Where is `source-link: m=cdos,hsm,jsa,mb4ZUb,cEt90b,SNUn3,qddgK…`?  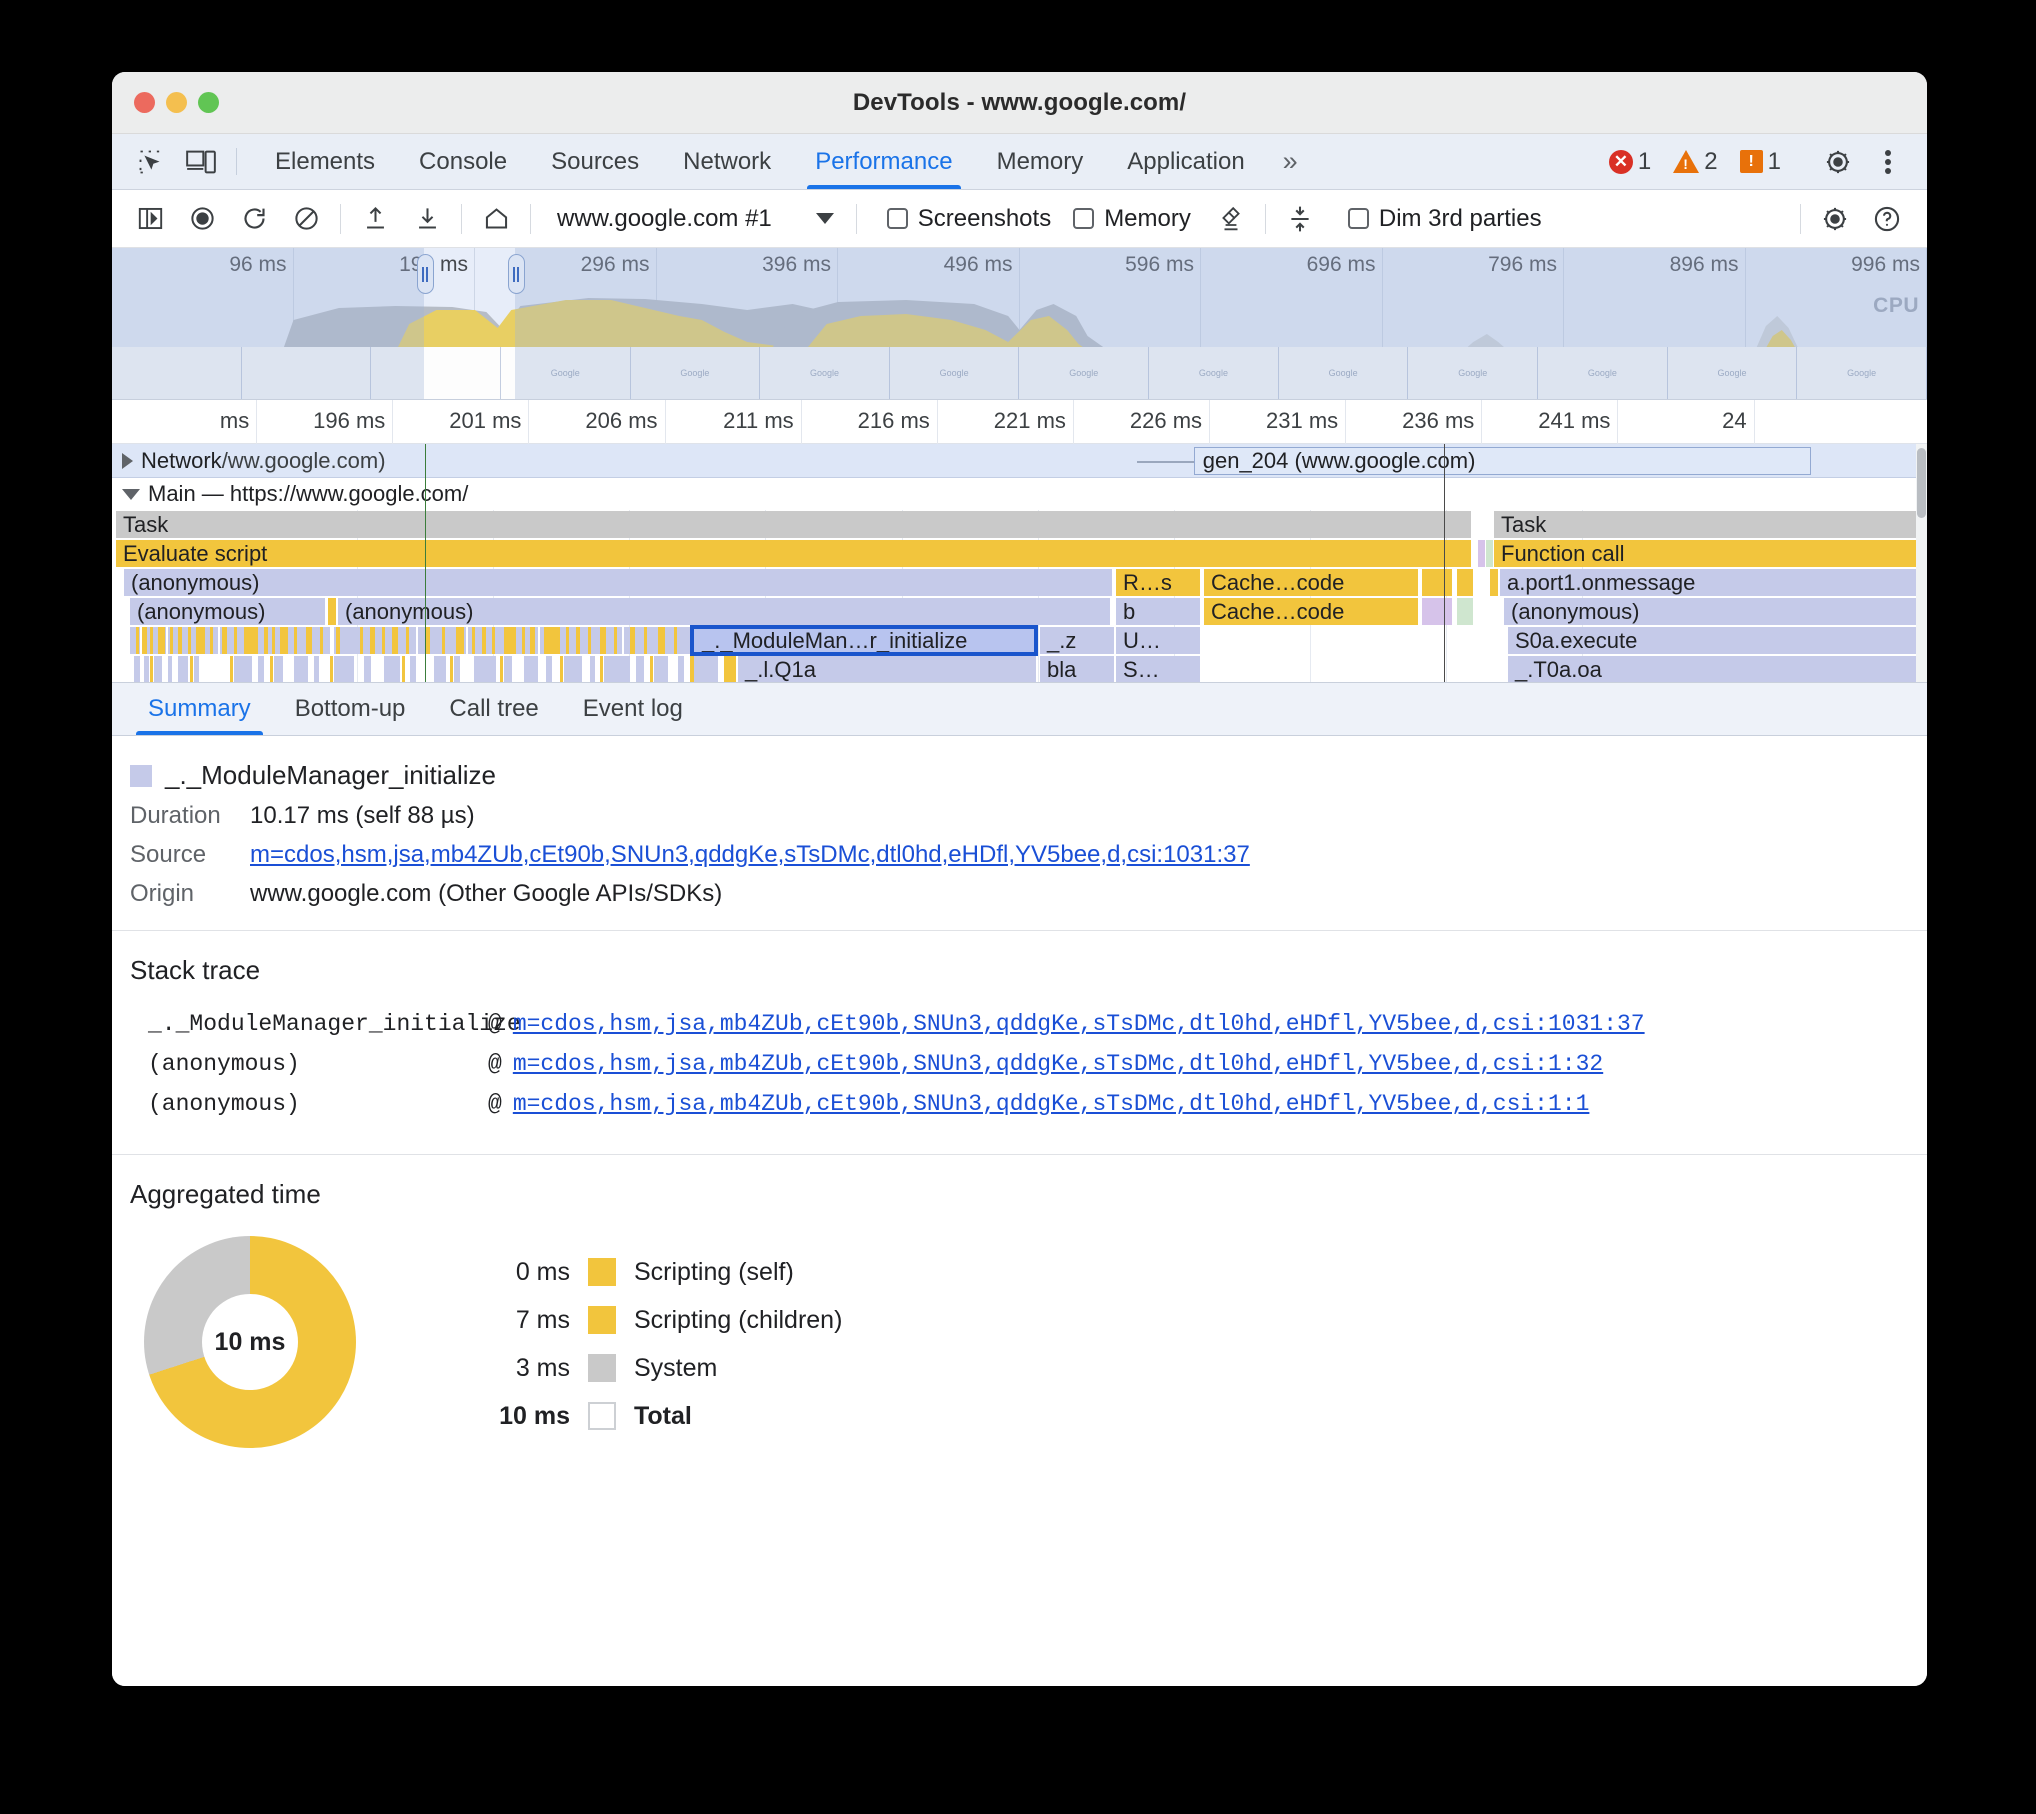
source-link: m=cdos,hsm,jsa,mb4ZUb,cEt90b,SNUn3,qddgK… is located at coordinates (750, 854).